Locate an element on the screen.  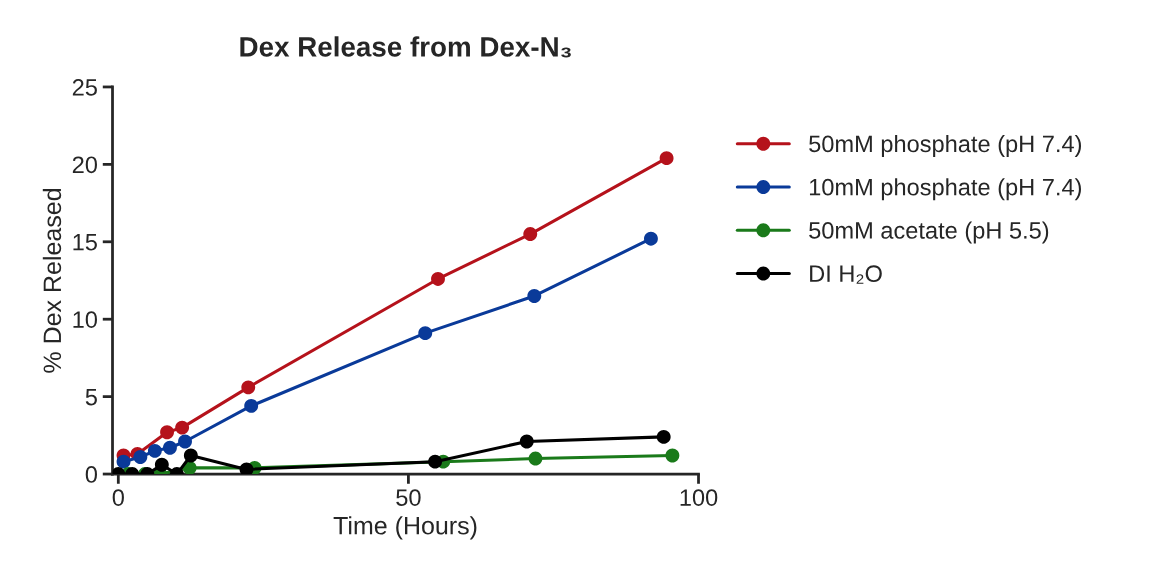
y-tick-label: 10 is located at coordinates (85, 319).